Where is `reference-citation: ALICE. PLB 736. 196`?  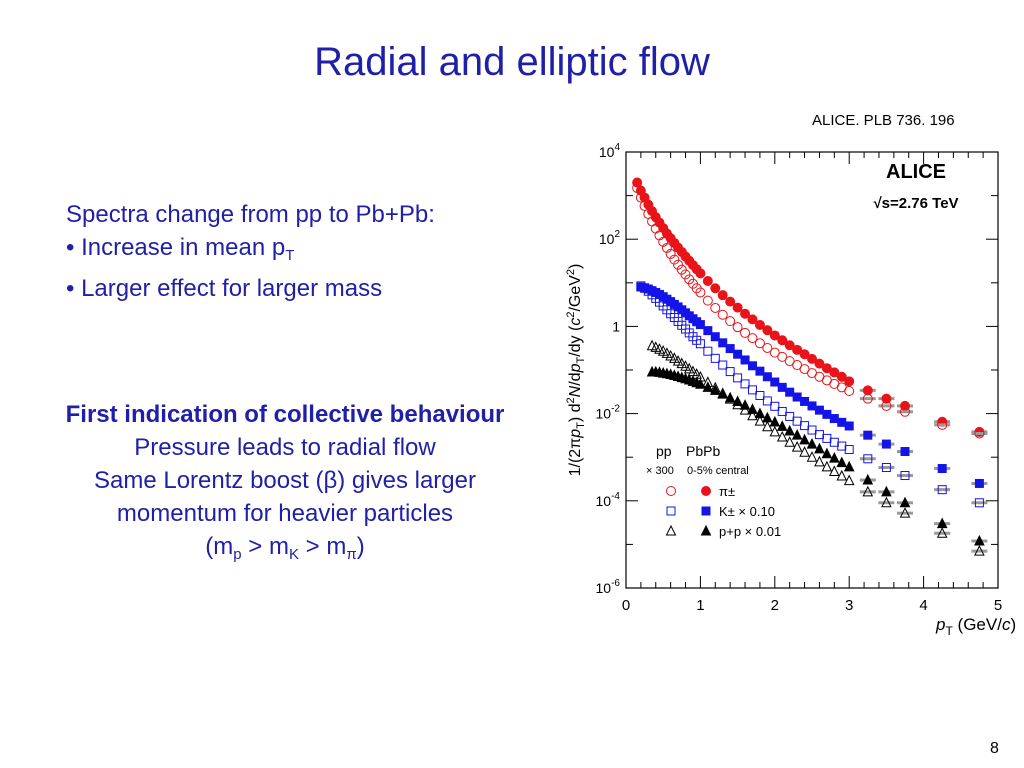
reference-citation: ALICE. PLB 736. 196 is located at coordinates (883, 120).